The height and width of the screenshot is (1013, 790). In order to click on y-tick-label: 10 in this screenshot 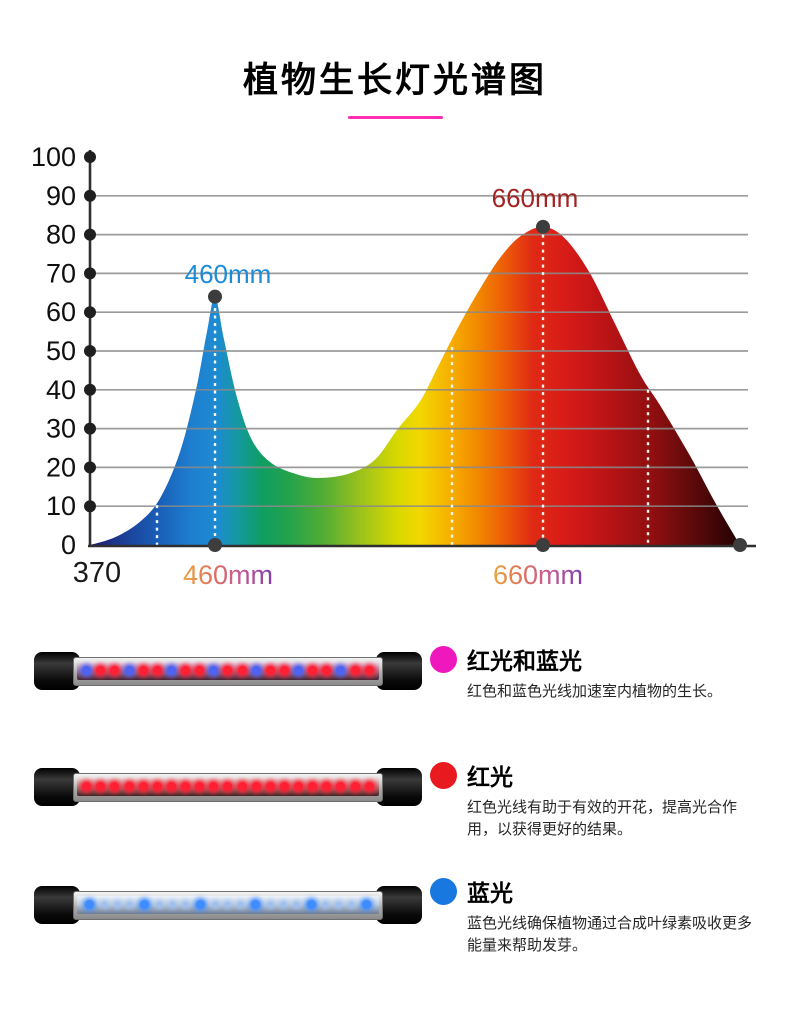, I will do `click(61, 506)`.